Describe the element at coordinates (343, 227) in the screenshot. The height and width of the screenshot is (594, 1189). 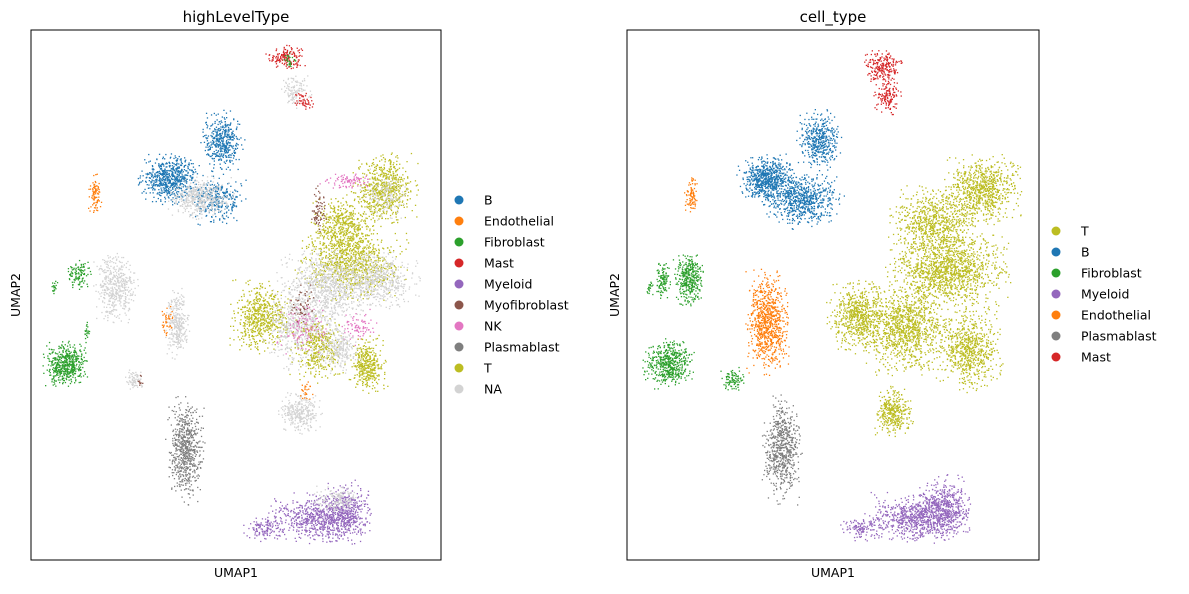
I see `point-cluster-t` at that location.